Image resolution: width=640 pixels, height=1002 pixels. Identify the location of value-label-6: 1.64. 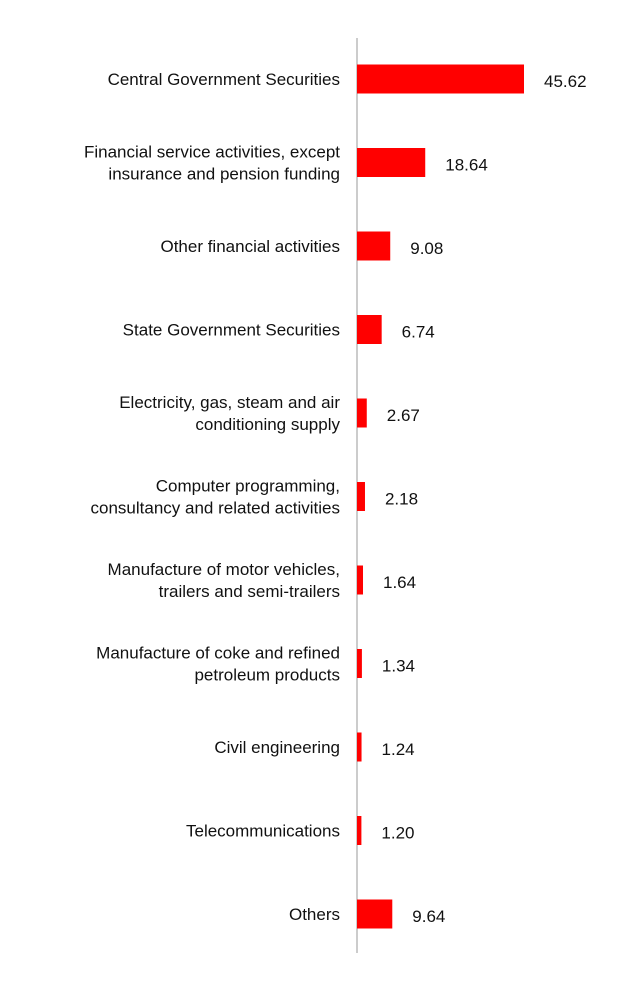
(399, 582).